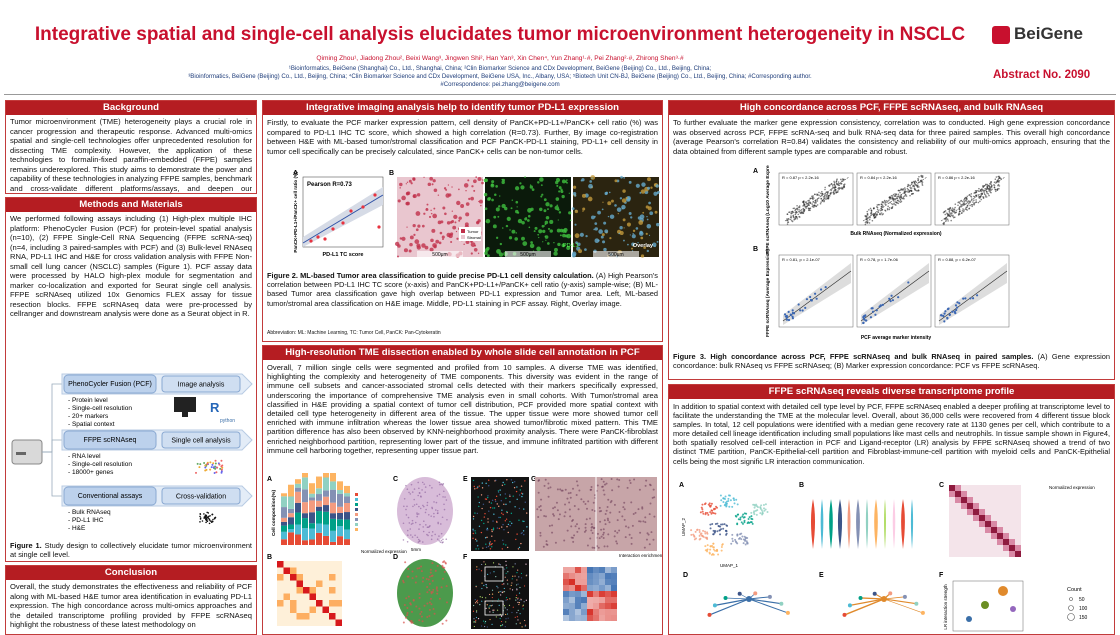 This screenshot has width=1120, height=635. What do you see at coordinates (200, 464) in the screenshot?
I see `cluster-dot` at bounding box center [200, 464].